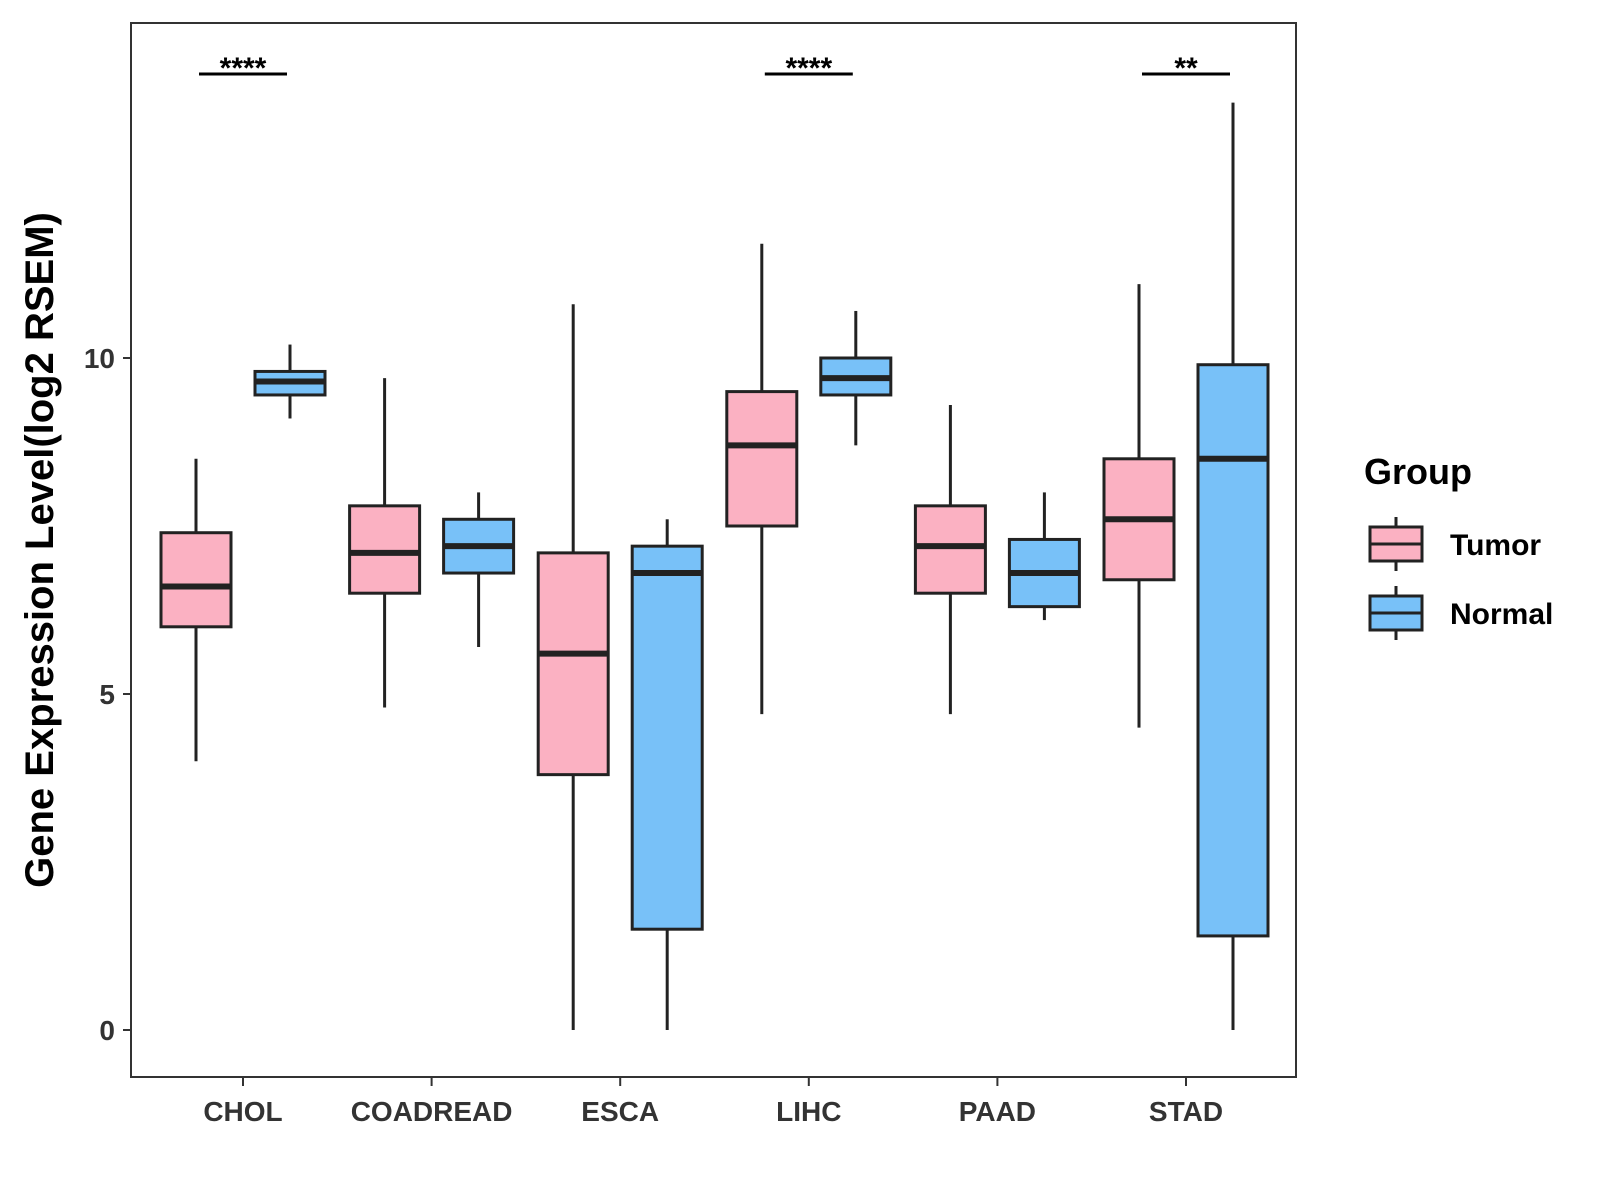 The height and width of the screenshot is (1200, 1600). I want to click on x-axis: CHOL COADREAD ESCA LIHC PAAD STAD, so click(713, 1102).